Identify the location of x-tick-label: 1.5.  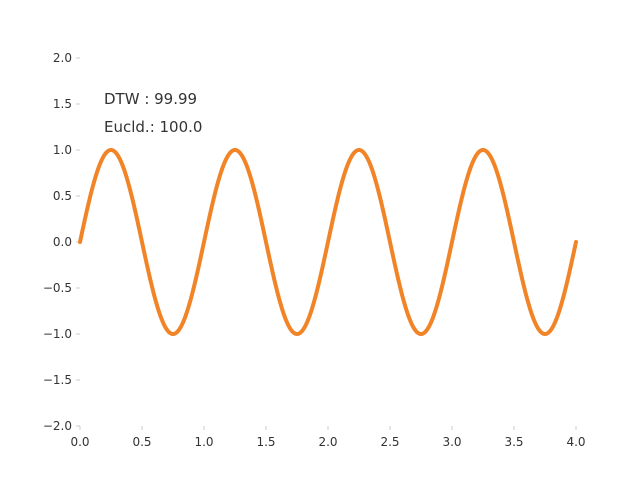
(265, 442).